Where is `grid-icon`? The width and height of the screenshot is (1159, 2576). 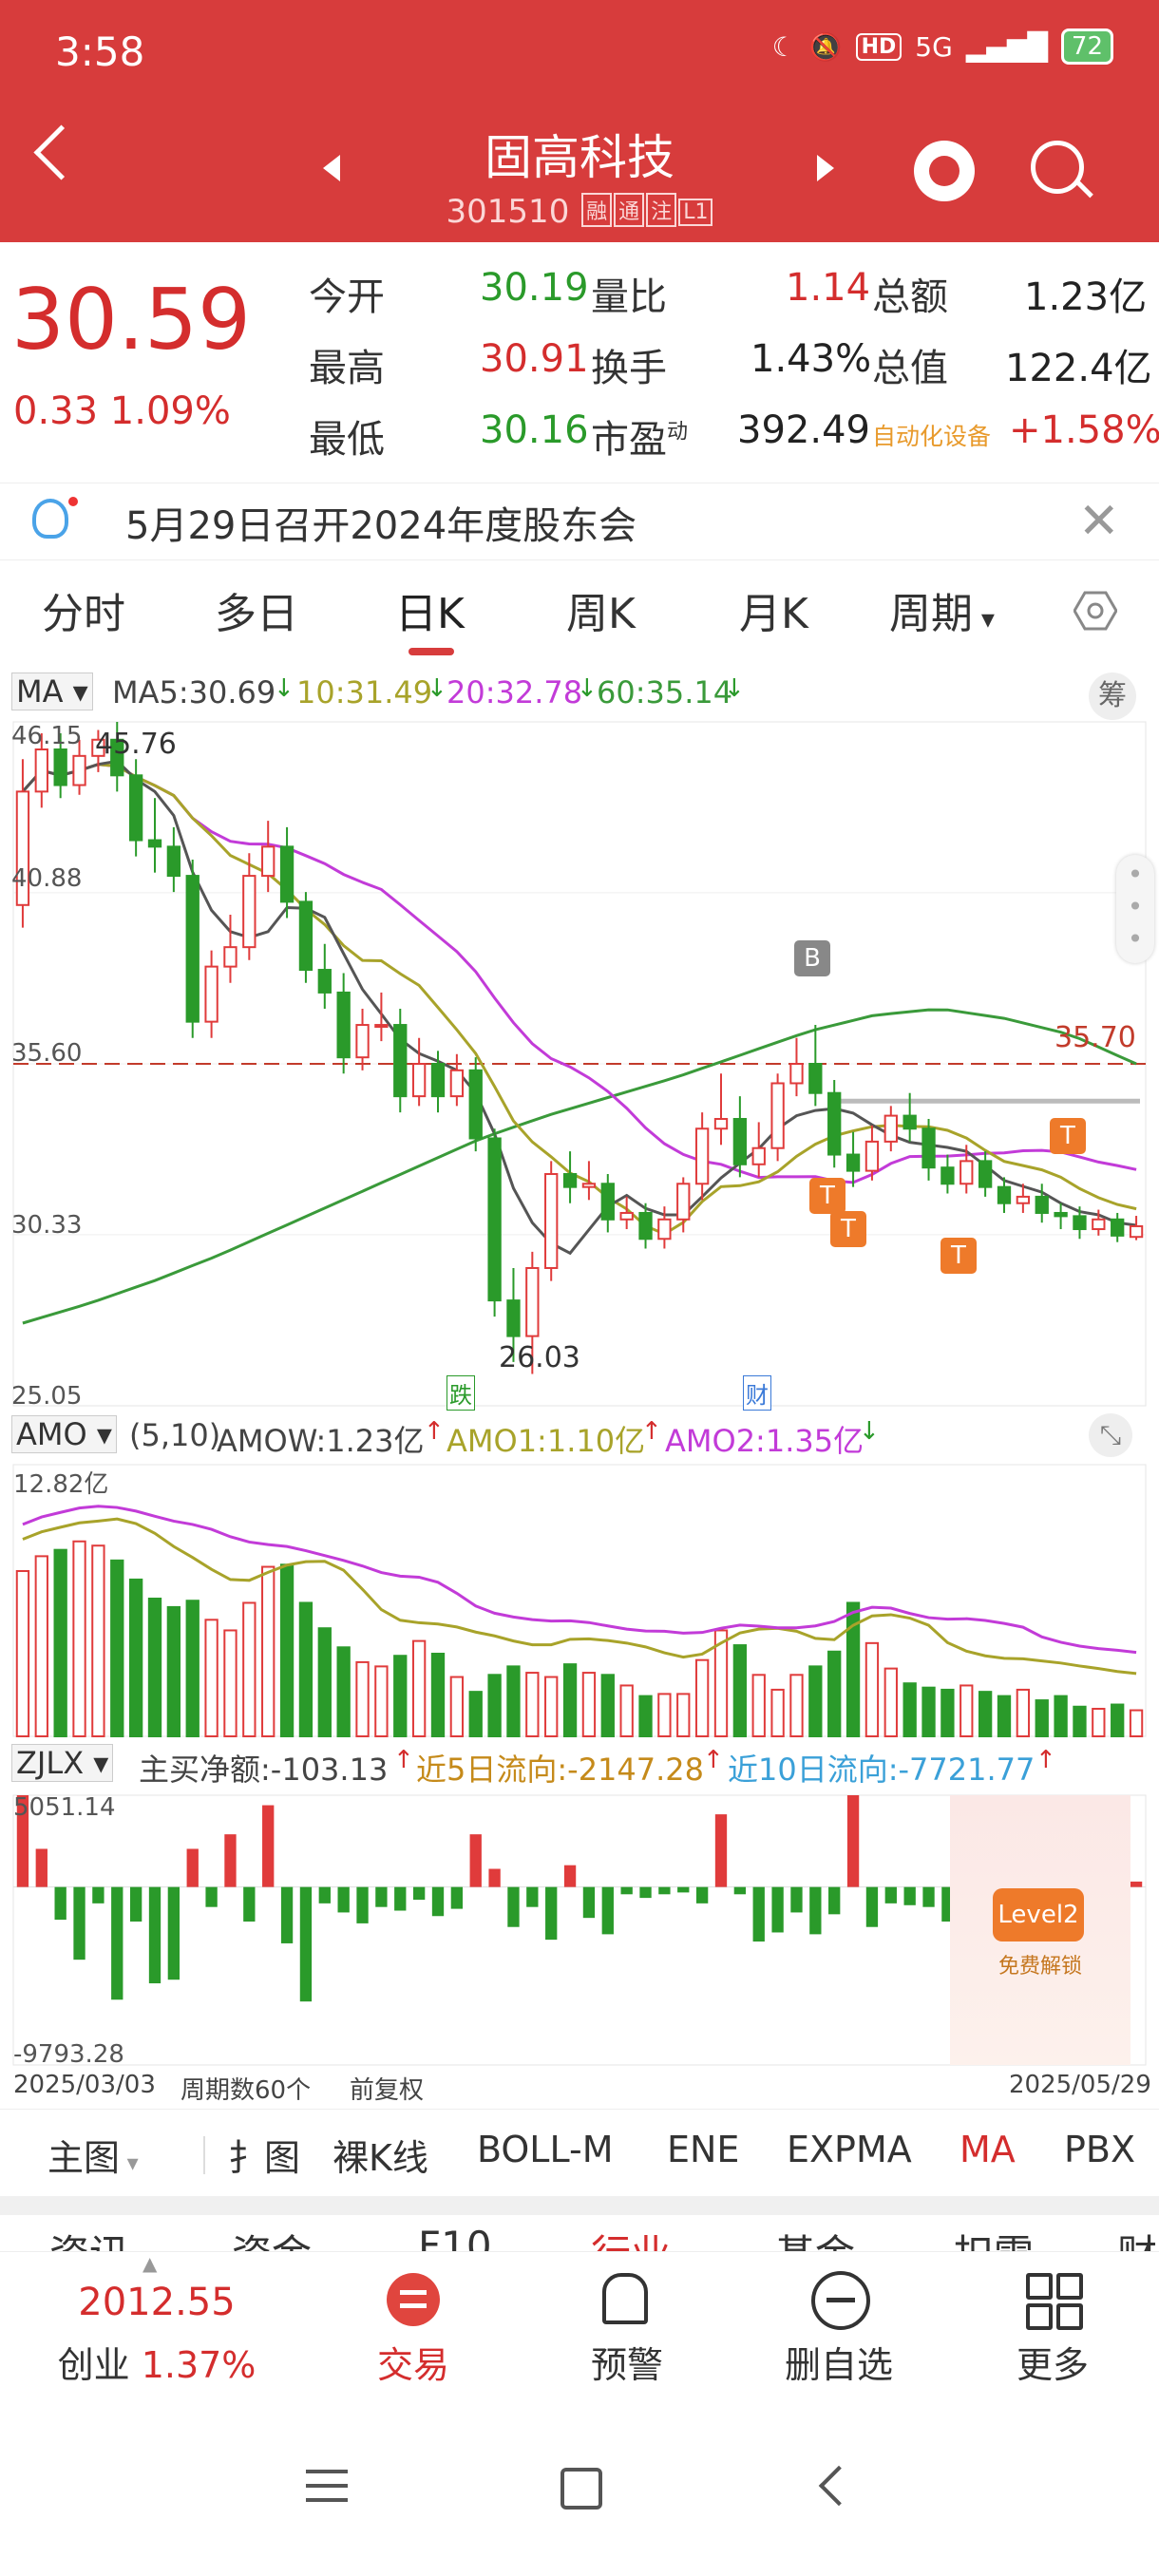 grid-icon is located at coordinates (1054, 2301).